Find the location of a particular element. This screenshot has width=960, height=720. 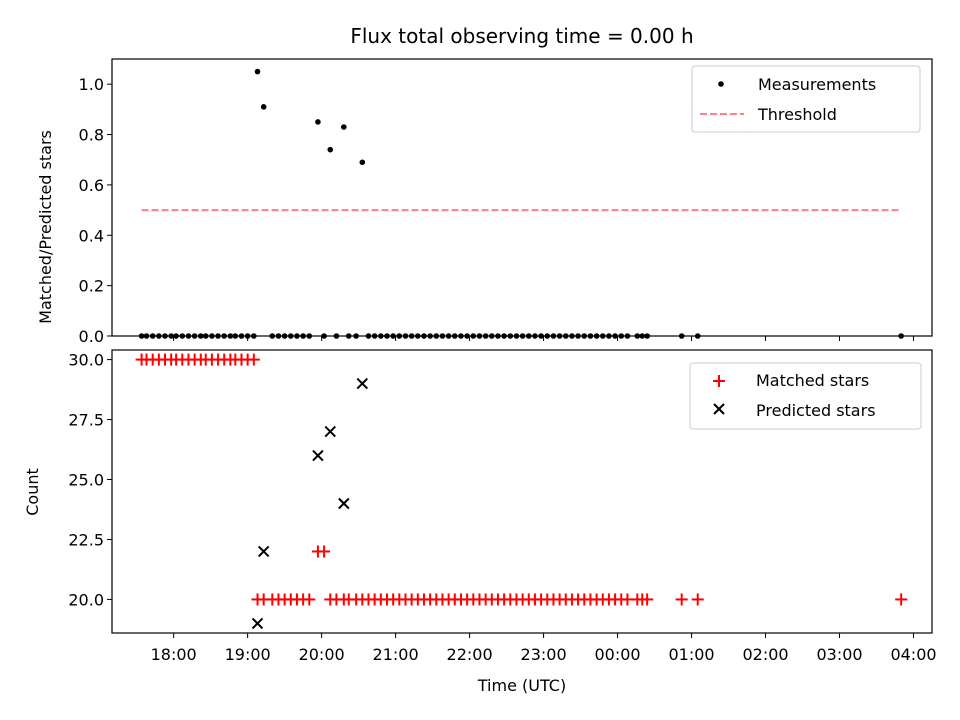

bottom-y-tick-label: 22.5 is located at coordinates (86, 539).